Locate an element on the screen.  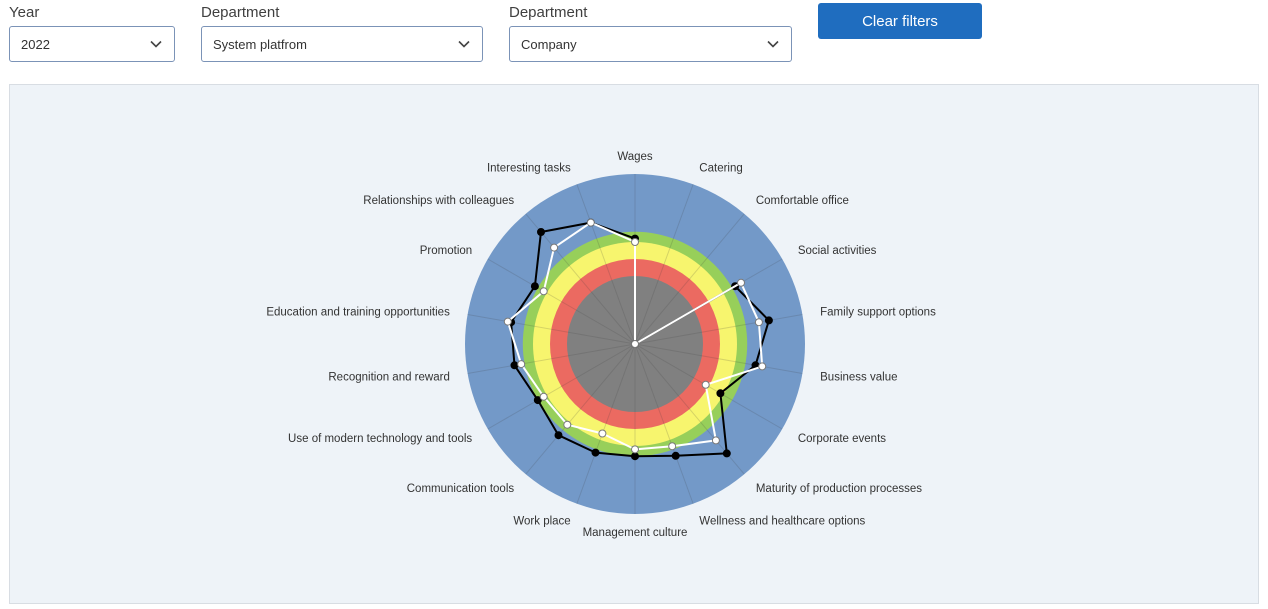
year-filter: Year 2022 is located at coordinates (92, 31).